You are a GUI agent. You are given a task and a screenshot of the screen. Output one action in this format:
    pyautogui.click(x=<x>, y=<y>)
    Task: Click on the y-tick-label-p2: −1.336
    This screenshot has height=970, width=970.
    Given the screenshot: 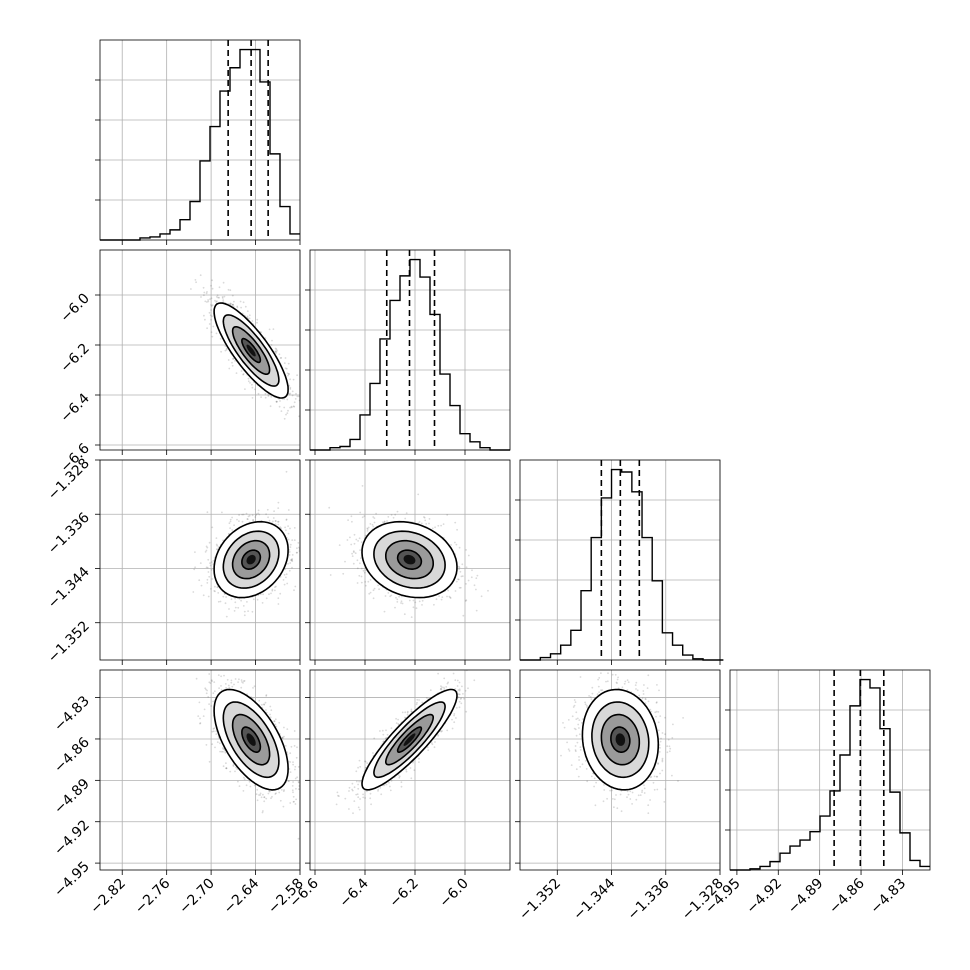 What is the action you would take?
    pyautogui.click(x=69, y=534)
    